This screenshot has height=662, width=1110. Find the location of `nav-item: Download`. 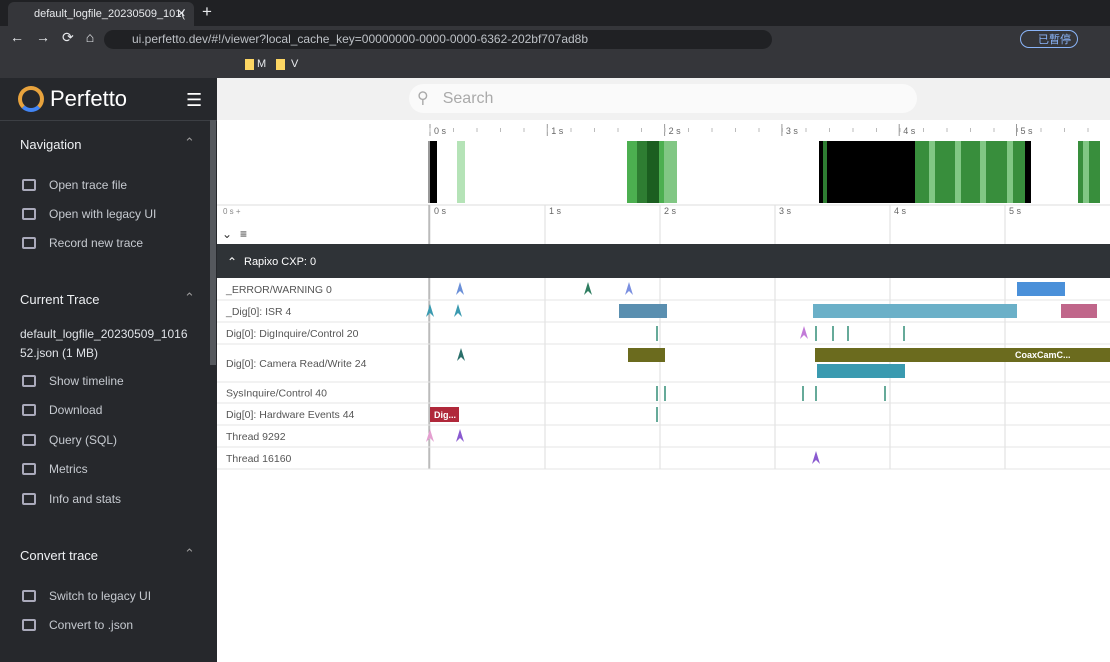

nav-item: Download is located at coordinates (76, 410).